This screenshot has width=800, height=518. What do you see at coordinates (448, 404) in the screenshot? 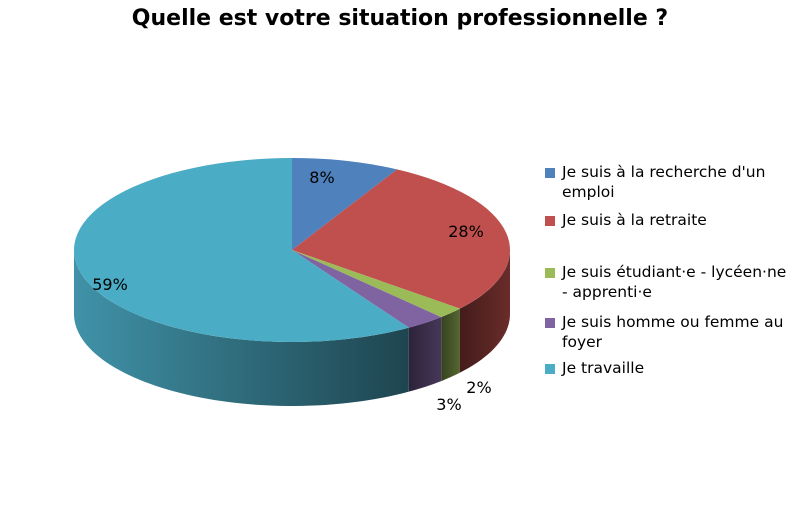
I see `data-label-3: 3%` at bounding box center [448, 404].